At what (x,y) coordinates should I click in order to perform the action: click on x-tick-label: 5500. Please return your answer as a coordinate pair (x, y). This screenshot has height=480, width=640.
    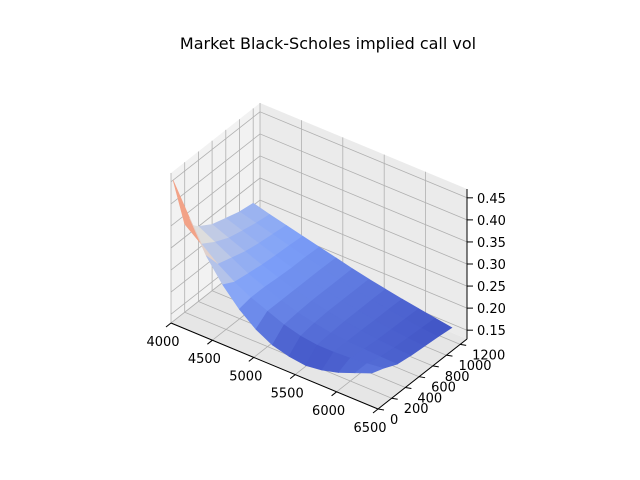
    Looking at the image, I should click on (287, 394).